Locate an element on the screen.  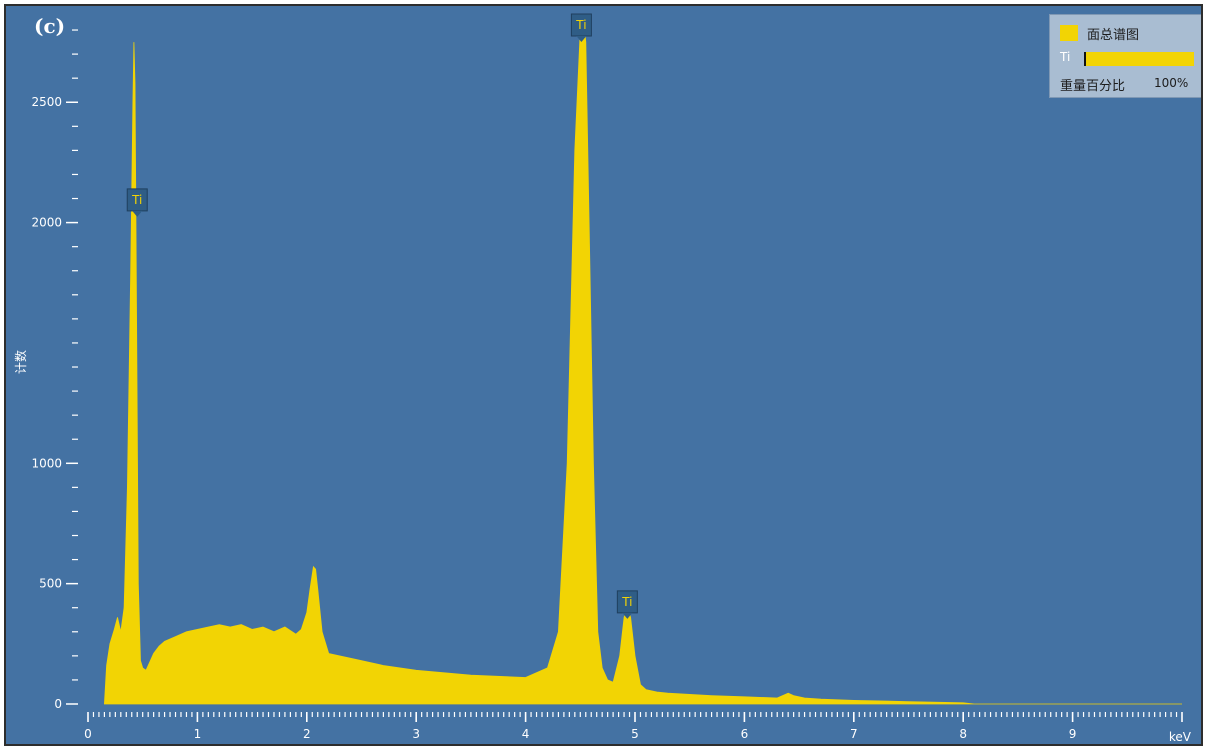
x-tick-label: 8 is located at coordinates (963, 734).